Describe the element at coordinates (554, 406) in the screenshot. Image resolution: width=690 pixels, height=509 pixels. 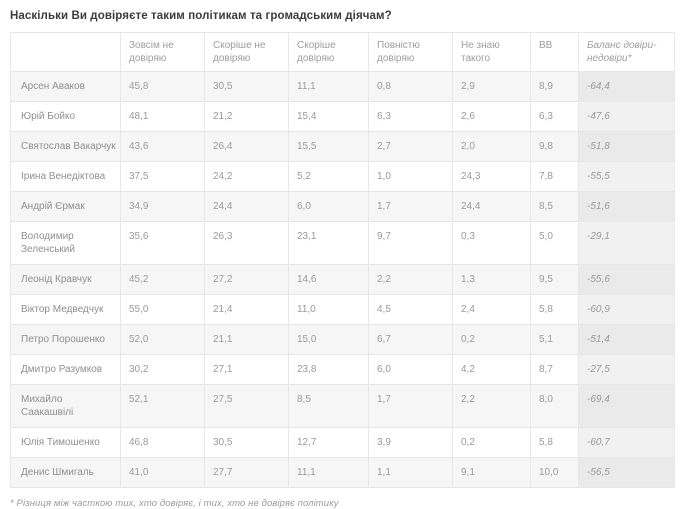
I see `value-cell: 8,0` at that location.